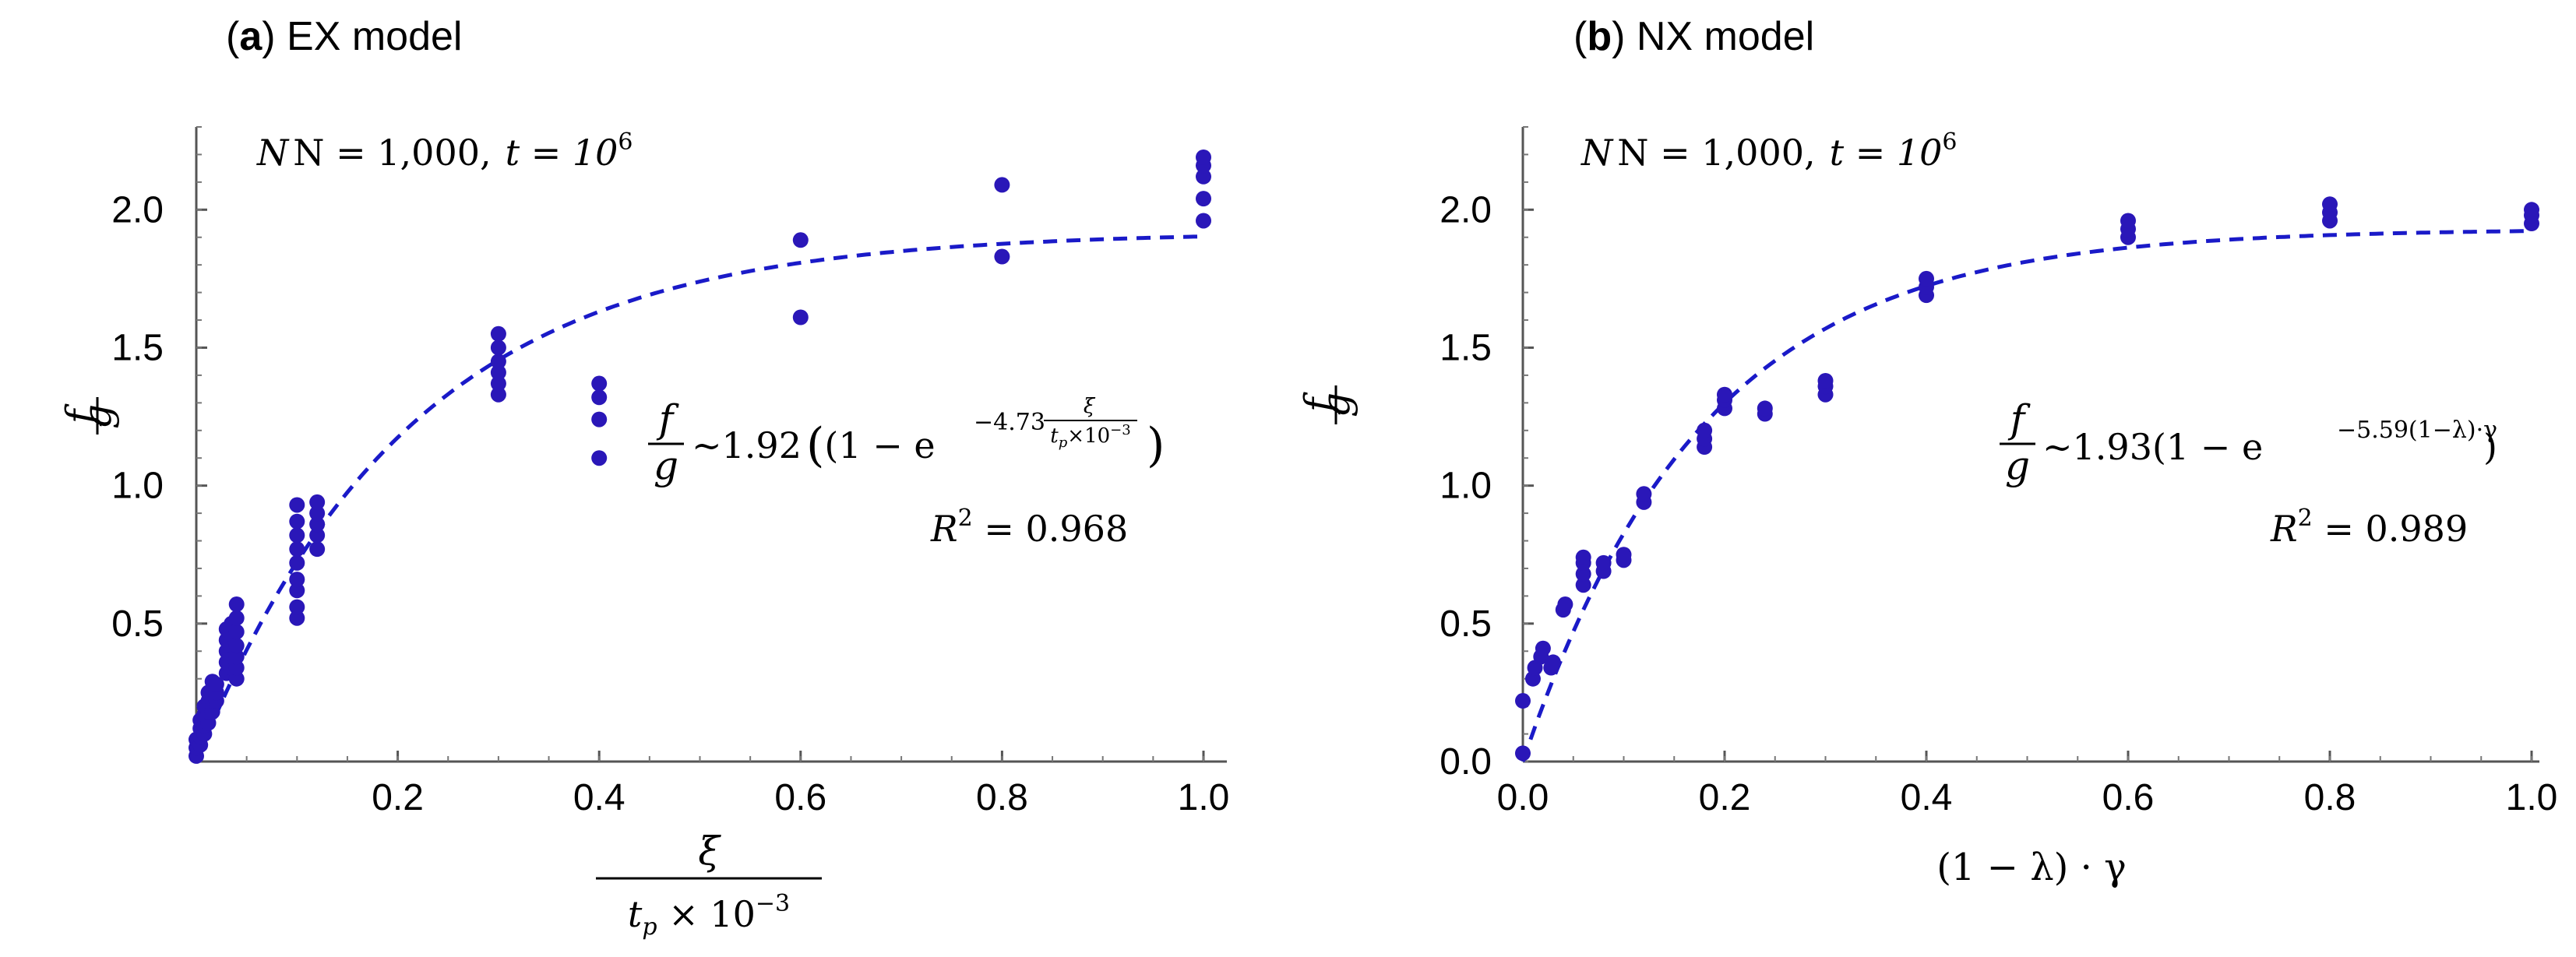 The height and width of the screenshot is (957, 2576). What do you see at coordinates (2128, 798) in the screenshot?
I see `panel-b-xtick-label-3: 0.6` at bounding box center [2128, 798].